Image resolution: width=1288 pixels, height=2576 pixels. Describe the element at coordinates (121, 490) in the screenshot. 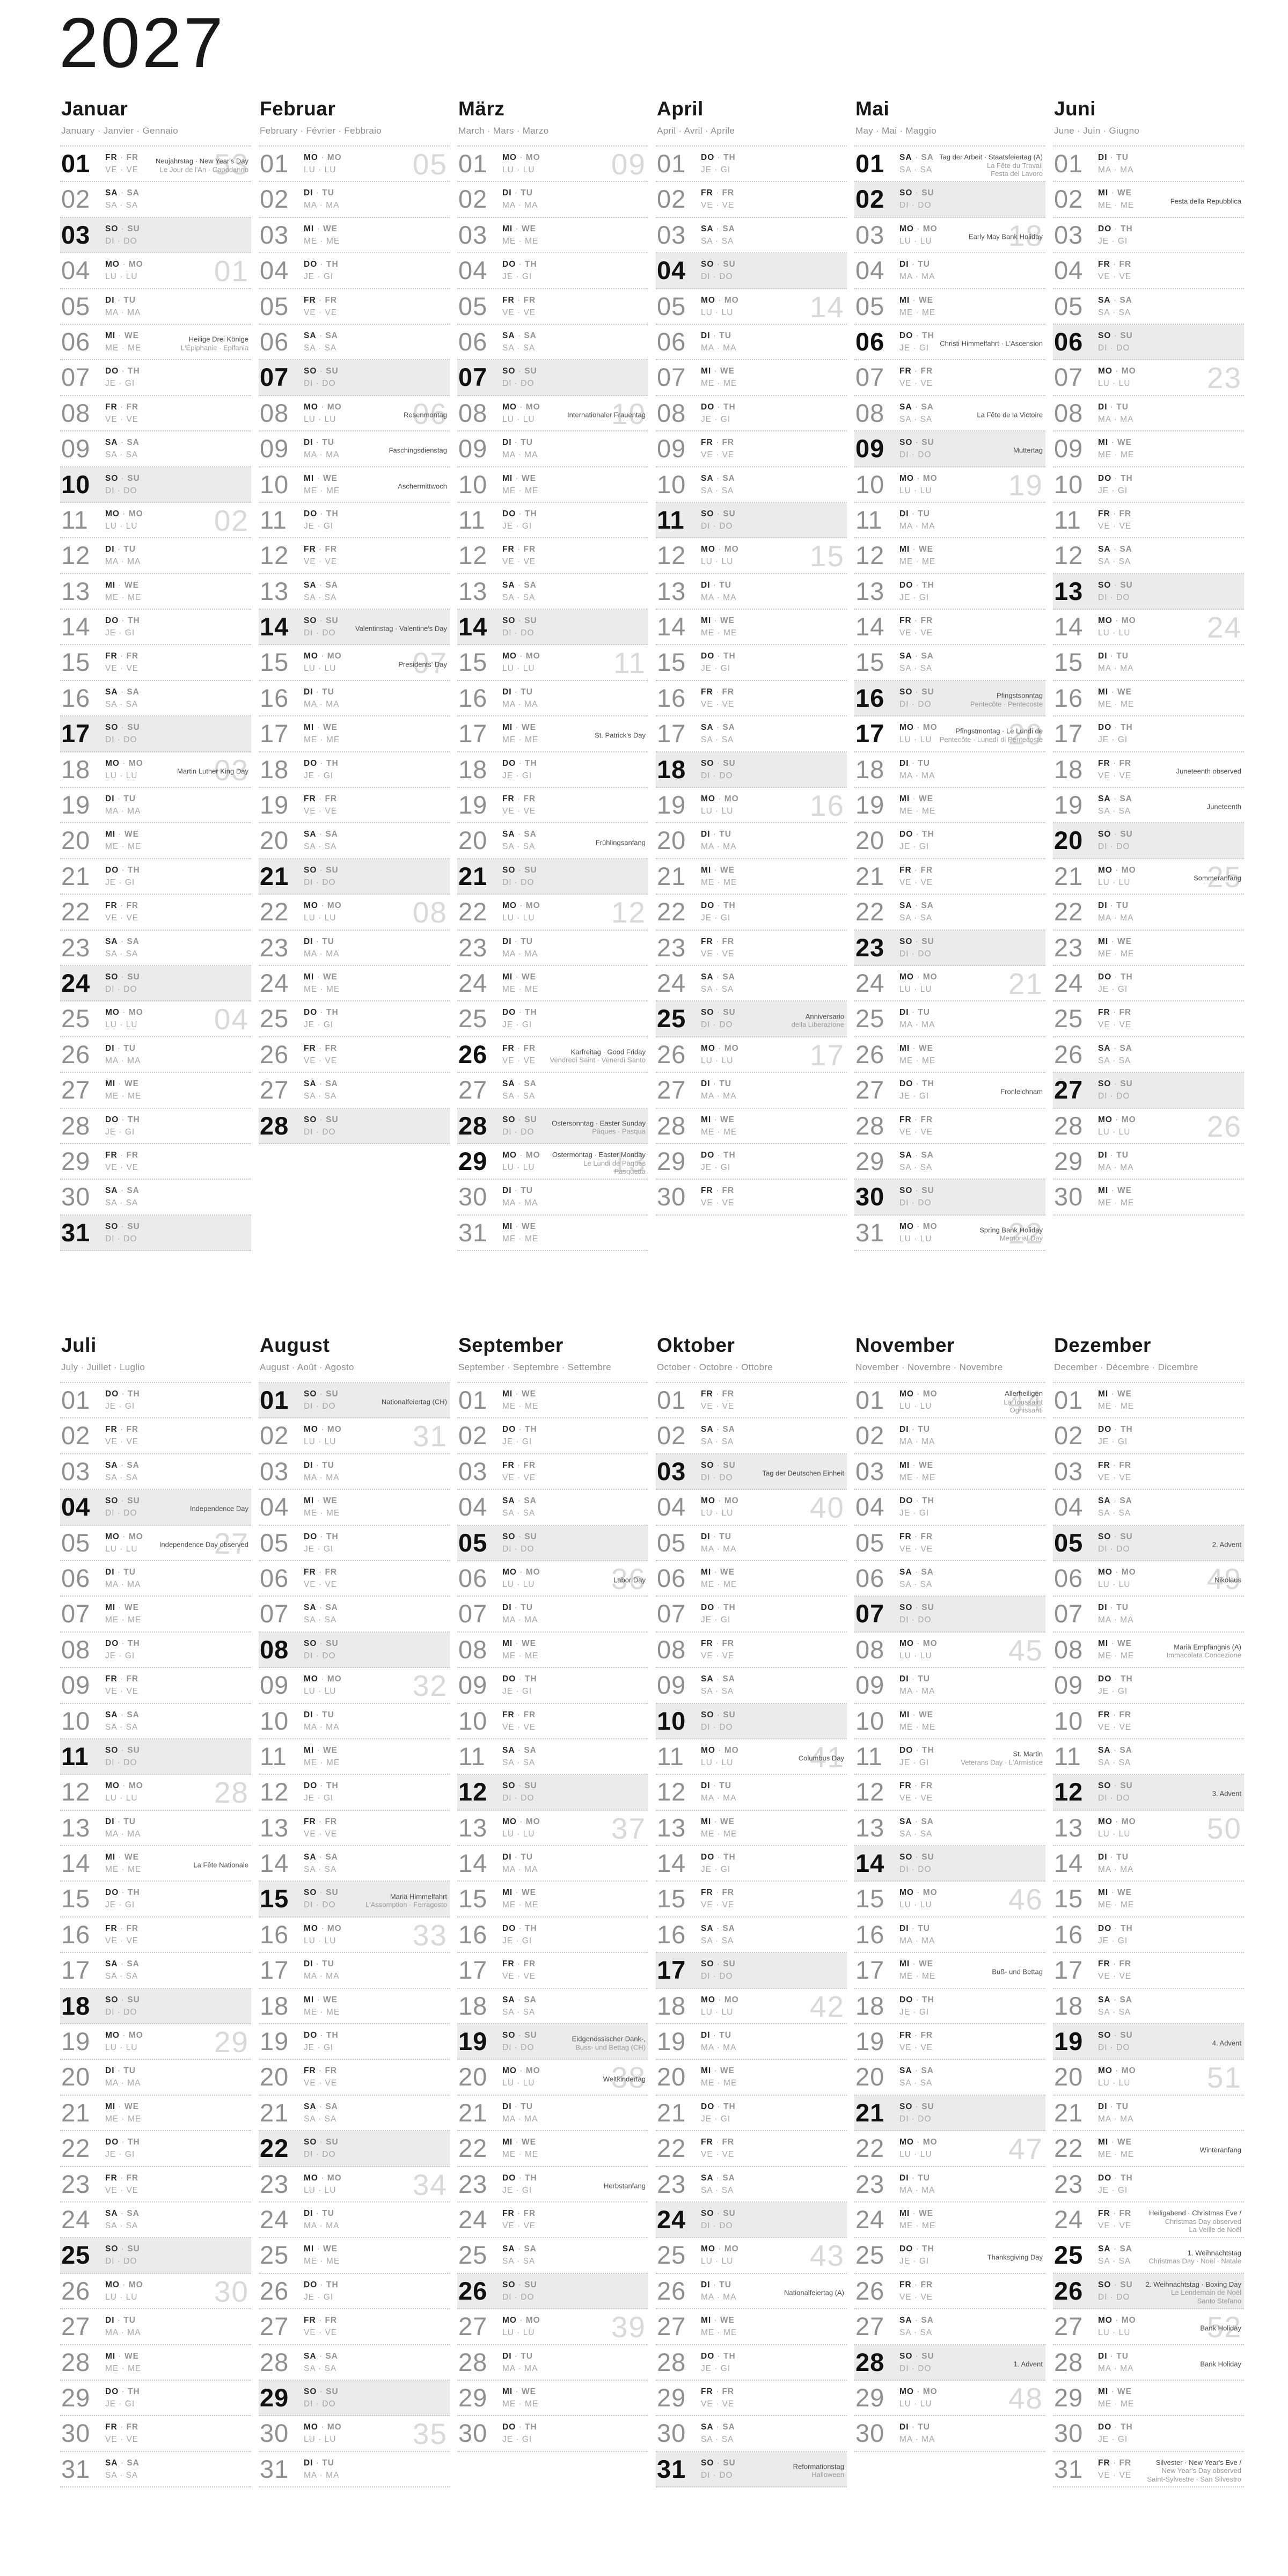

I see `weekday-line-french-italian: DI · DO` at that location.